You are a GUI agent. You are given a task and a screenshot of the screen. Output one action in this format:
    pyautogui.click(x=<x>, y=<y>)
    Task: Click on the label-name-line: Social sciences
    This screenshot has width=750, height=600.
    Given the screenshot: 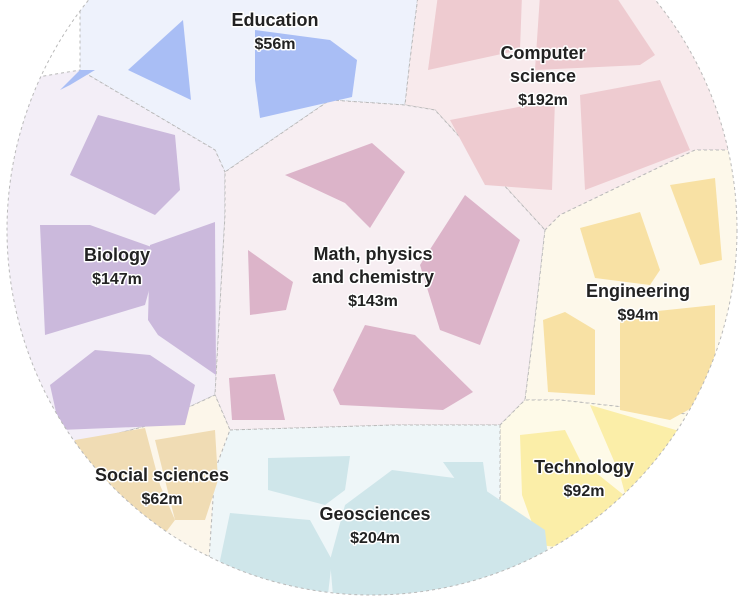 What is the action you would take?
    pyautogui.click(x=162, y=475)
    